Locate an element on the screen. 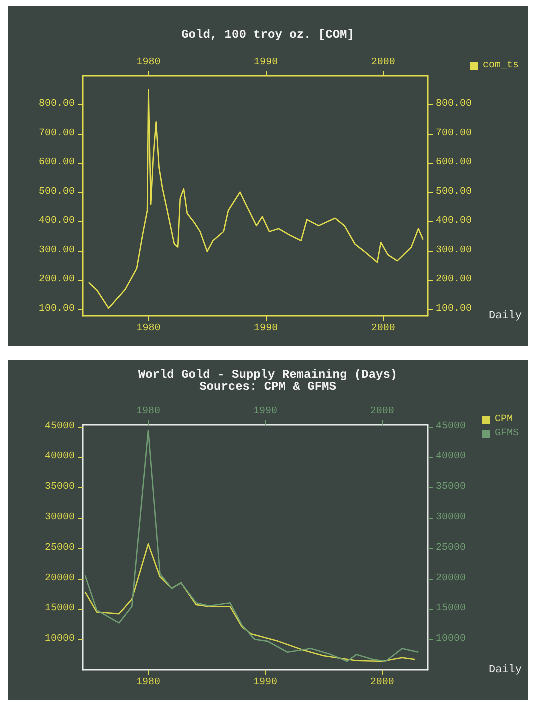 This screenshot has height=701, width=538. y-tick-label: 200.00 is located at coordinates (56, 280).